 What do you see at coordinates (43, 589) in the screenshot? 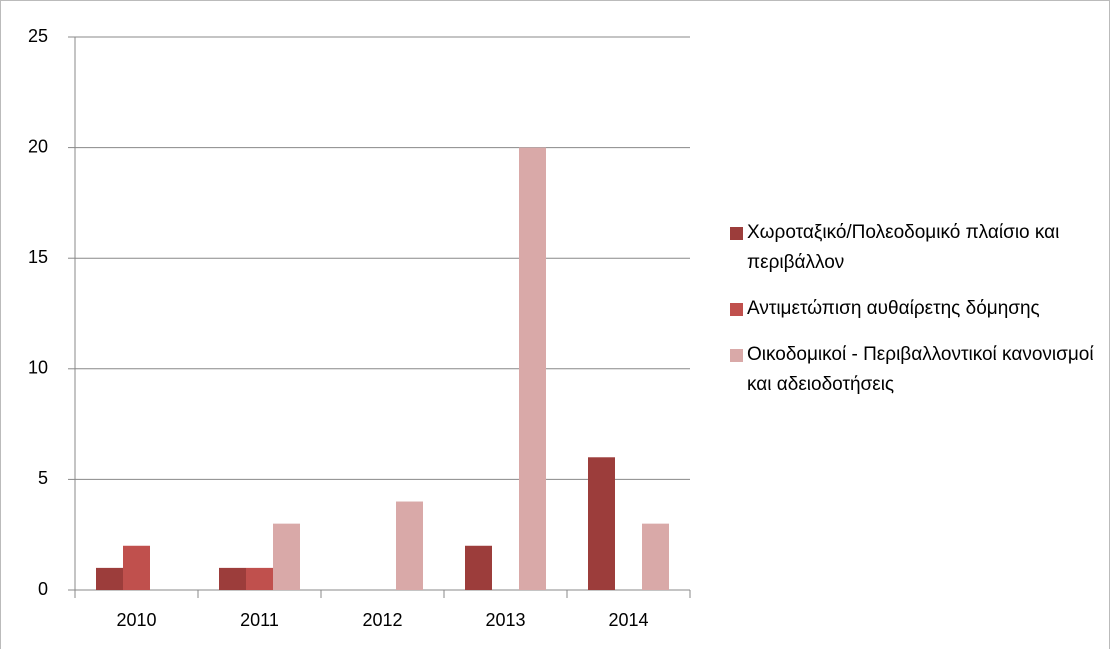
I see `y-tick-label: 0` at bounding box center [43, 589].